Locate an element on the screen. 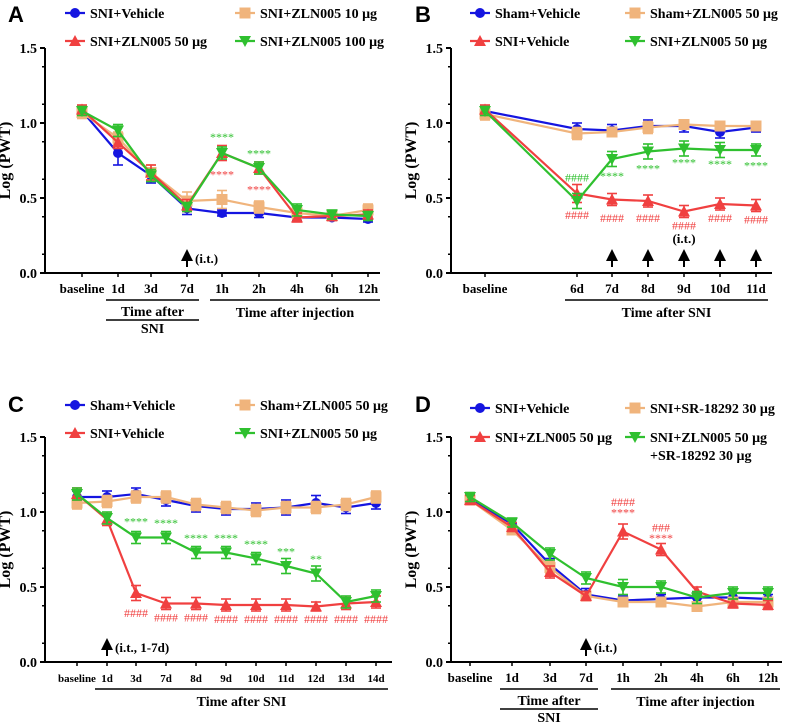  x-tick-label-D: 1h is located at coordinates (623, 677).